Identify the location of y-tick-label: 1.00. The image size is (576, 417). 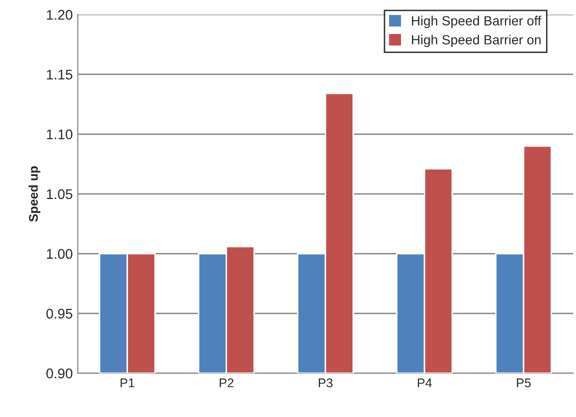
(59, 254).